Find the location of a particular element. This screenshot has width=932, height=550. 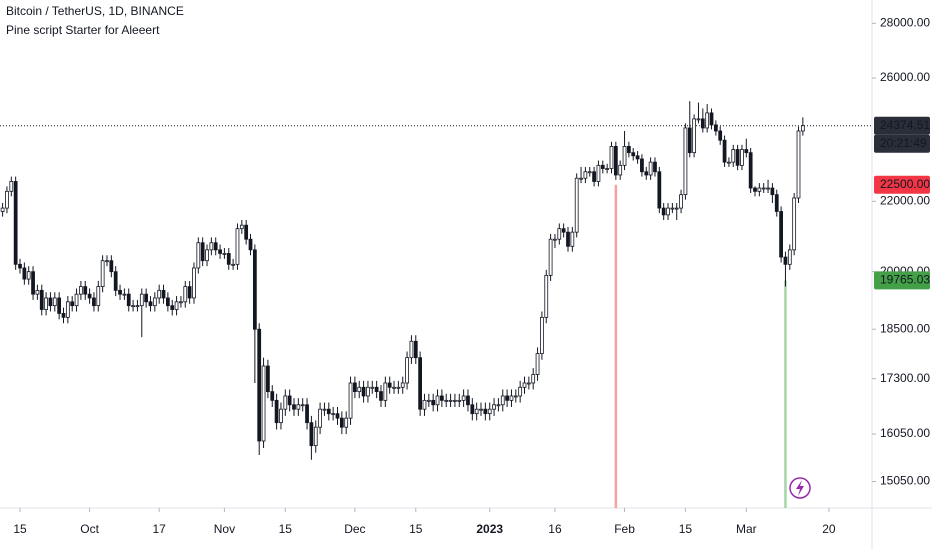

y-tick-label: 17300.00 is located at coordinates (905, 378).